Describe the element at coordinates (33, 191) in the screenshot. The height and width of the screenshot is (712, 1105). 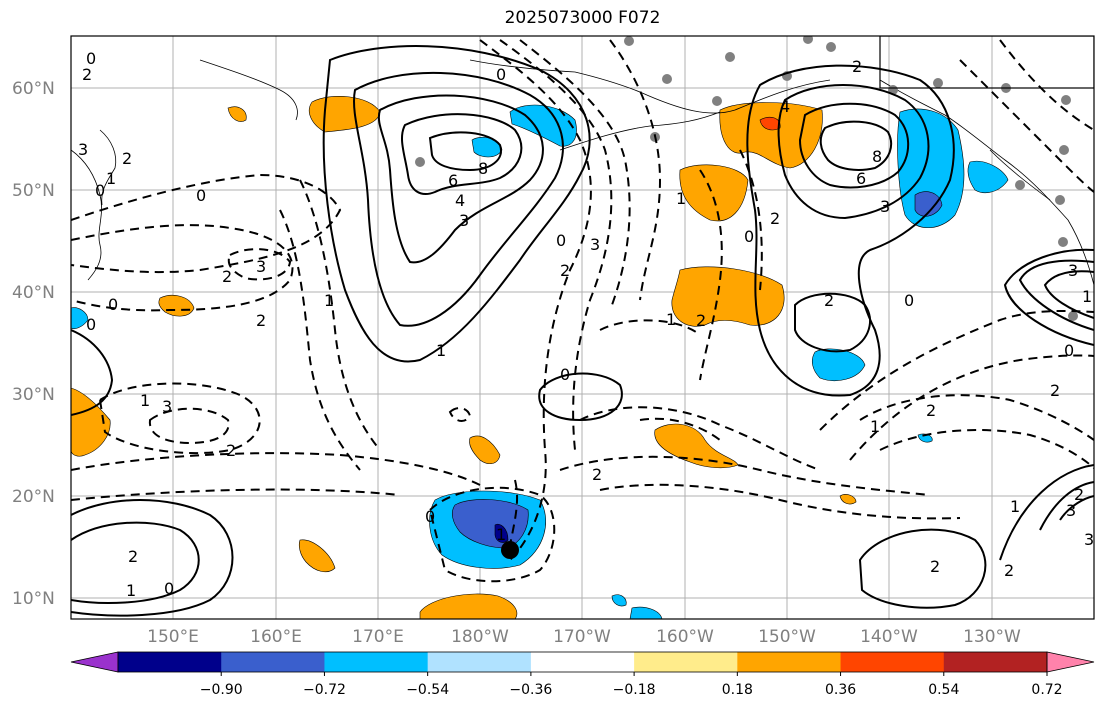
I see `lat-label: 50°N` at that location.